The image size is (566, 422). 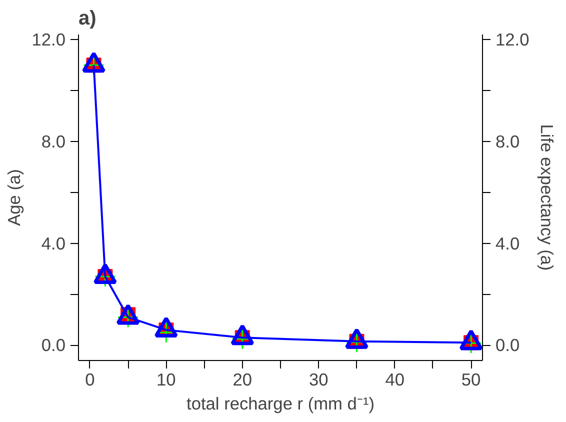 I want to click on y2-axis-title: Life expectancy (a), so click(x=547, y=197).